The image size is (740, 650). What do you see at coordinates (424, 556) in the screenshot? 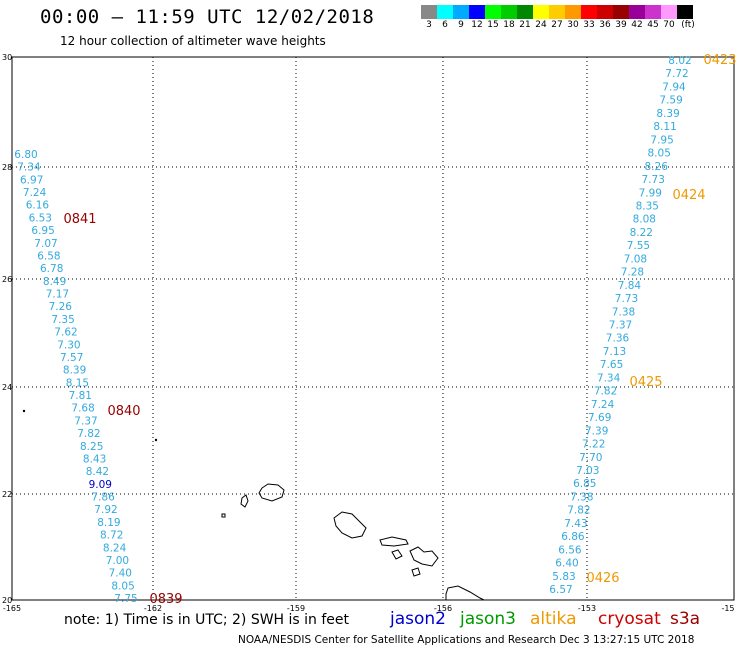
I see `island-maui` at bounding box center [424, 556].